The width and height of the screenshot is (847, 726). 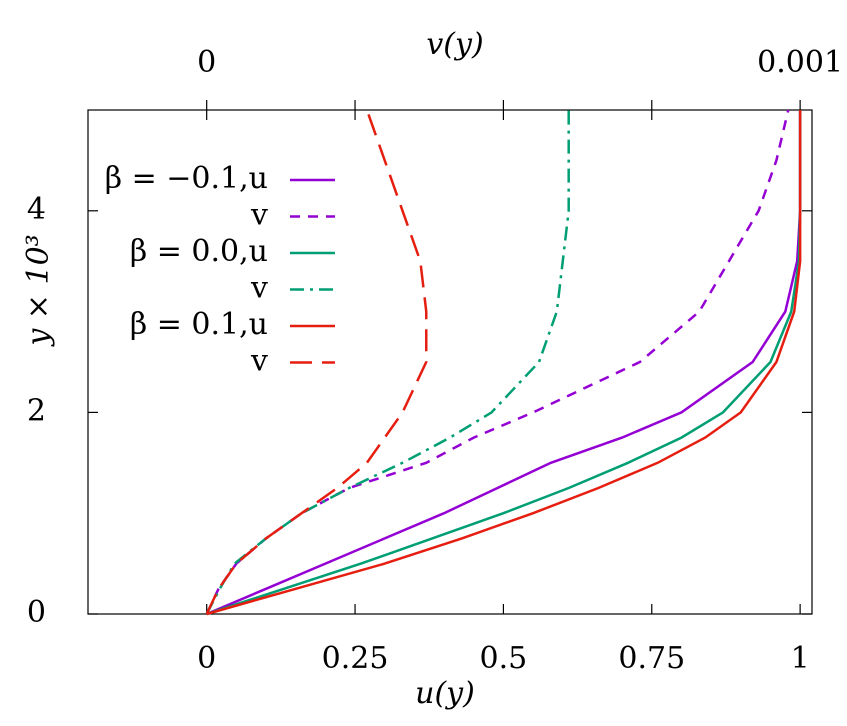 What do you see at coordinates (445, 693) in the screenshot?
I see `bottom-axis-title: u(y)` at bounding box center [445, 693].